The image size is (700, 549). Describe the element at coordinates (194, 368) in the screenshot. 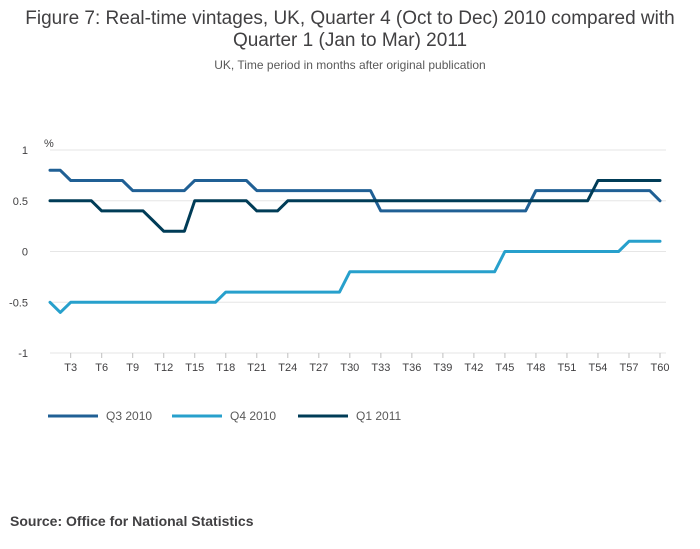

I see `x-tick-label: T15` at that location.